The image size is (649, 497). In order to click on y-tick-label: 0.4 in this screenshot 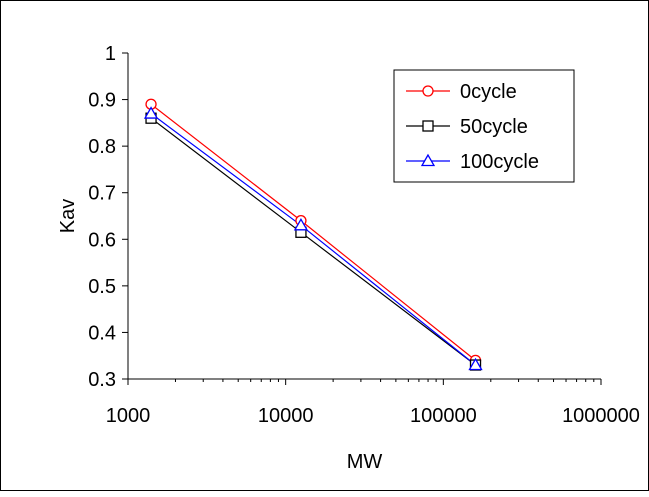, I will do `click(102, 333)`.